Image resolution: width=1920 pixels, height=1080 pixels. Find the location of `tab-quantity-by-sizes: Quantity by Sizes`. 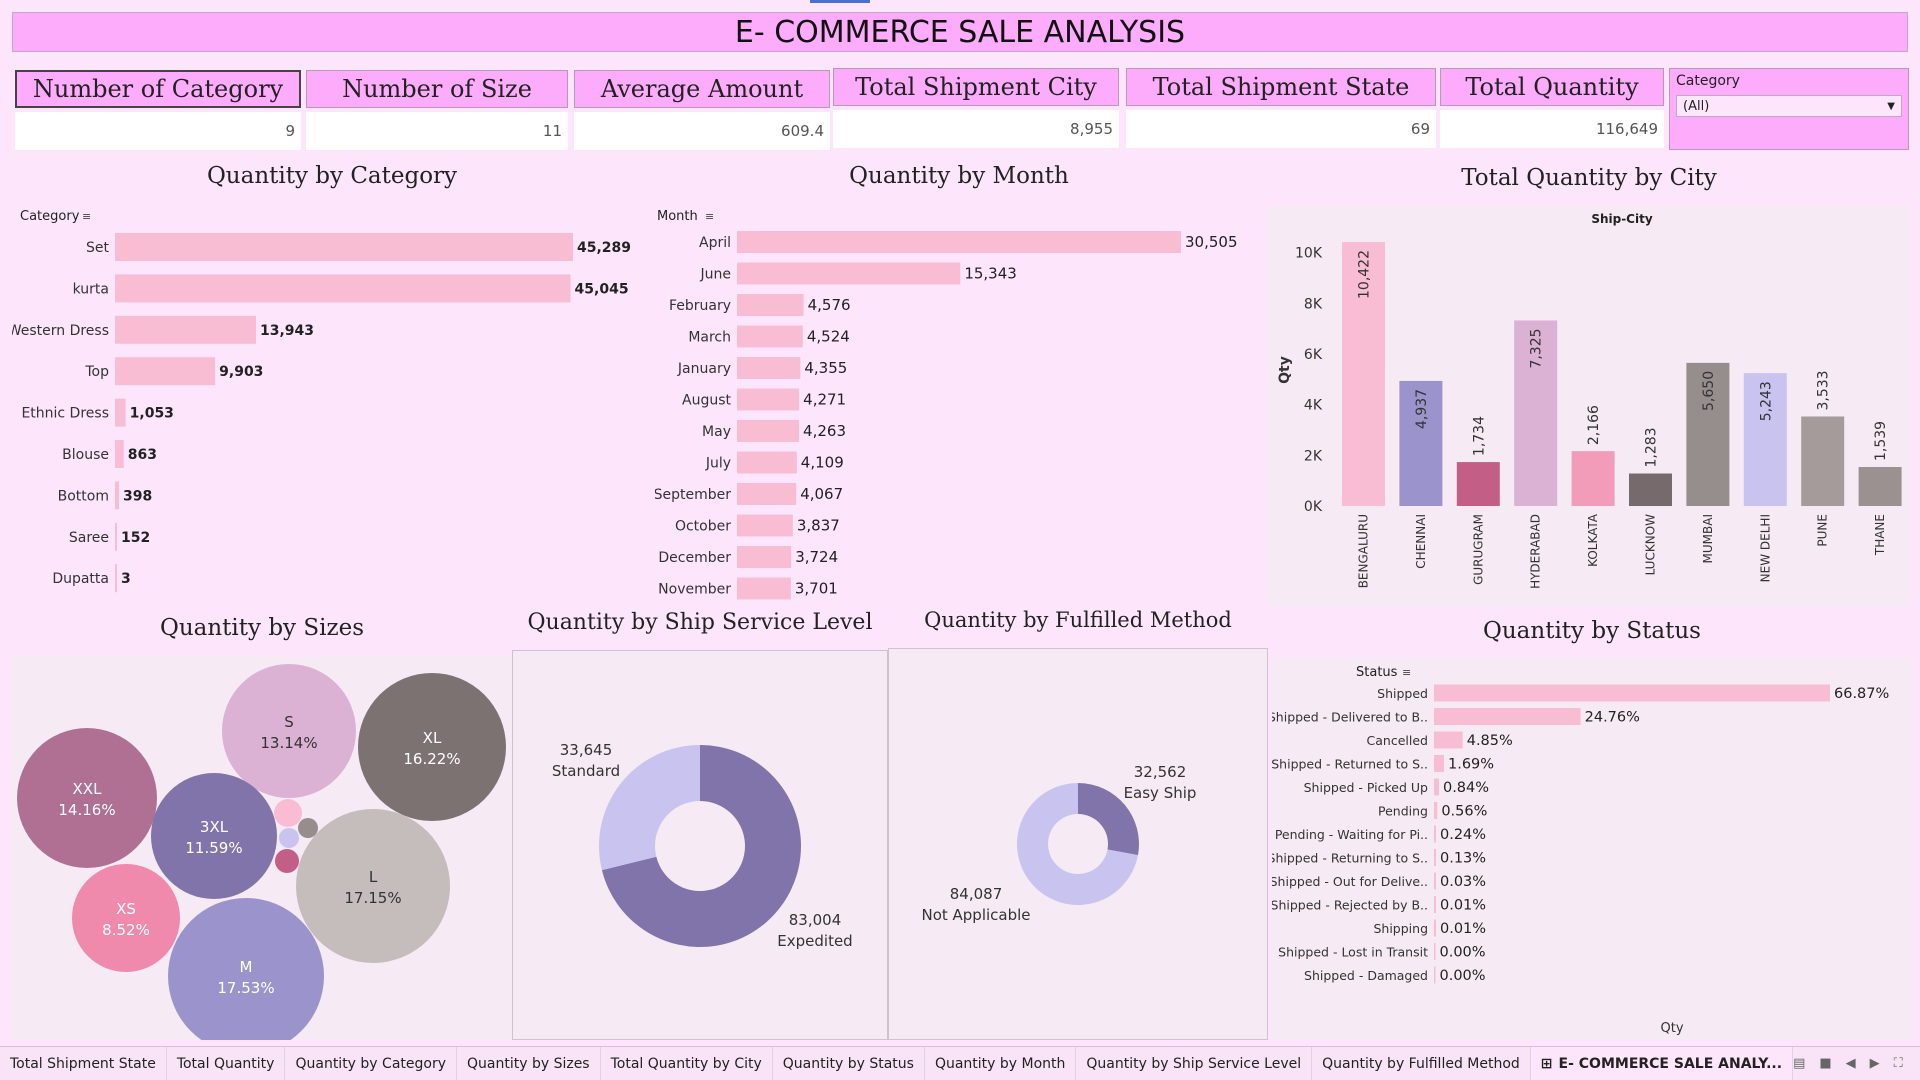

tab-quantity-by-sizes: Quantity by Sizes is located at coordinates (529, 1063).